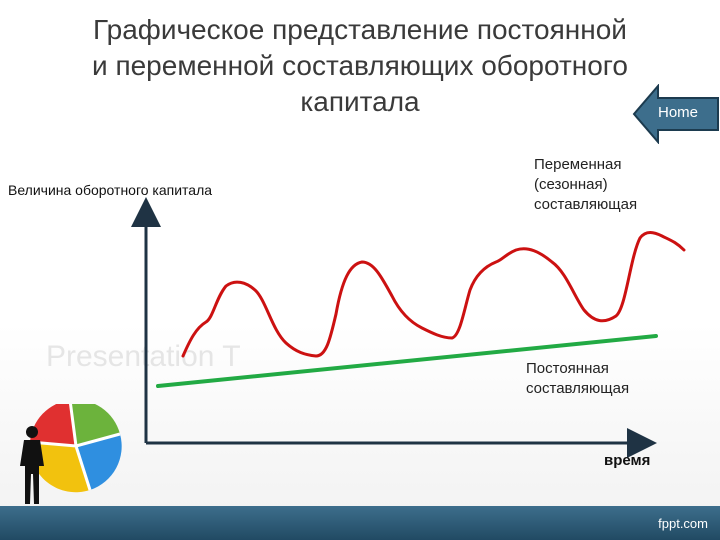  I want to click on variable-component-label: Переменная (сезонная) составляющая, so click(585, 185).